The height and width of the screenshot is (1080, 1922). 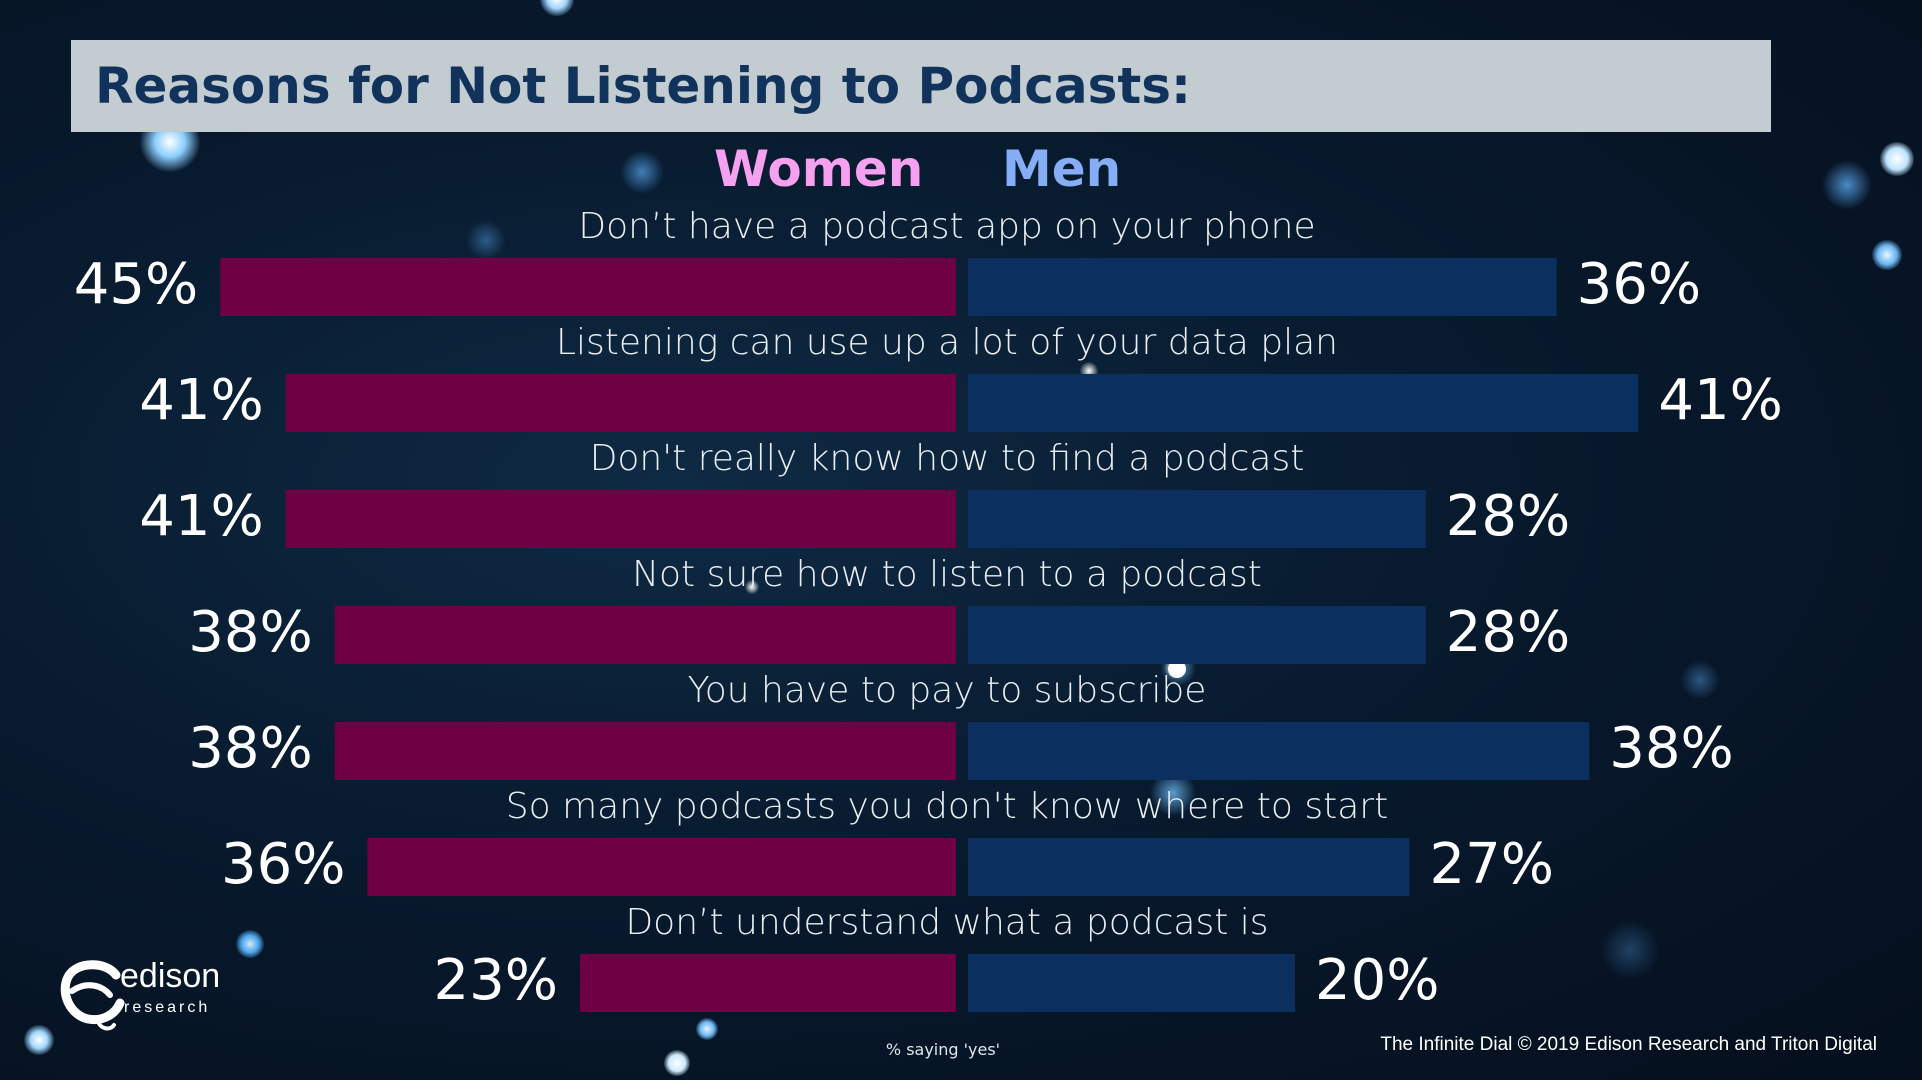 I want to click on logo-wordmark: edison, so click(x=170, y=976).